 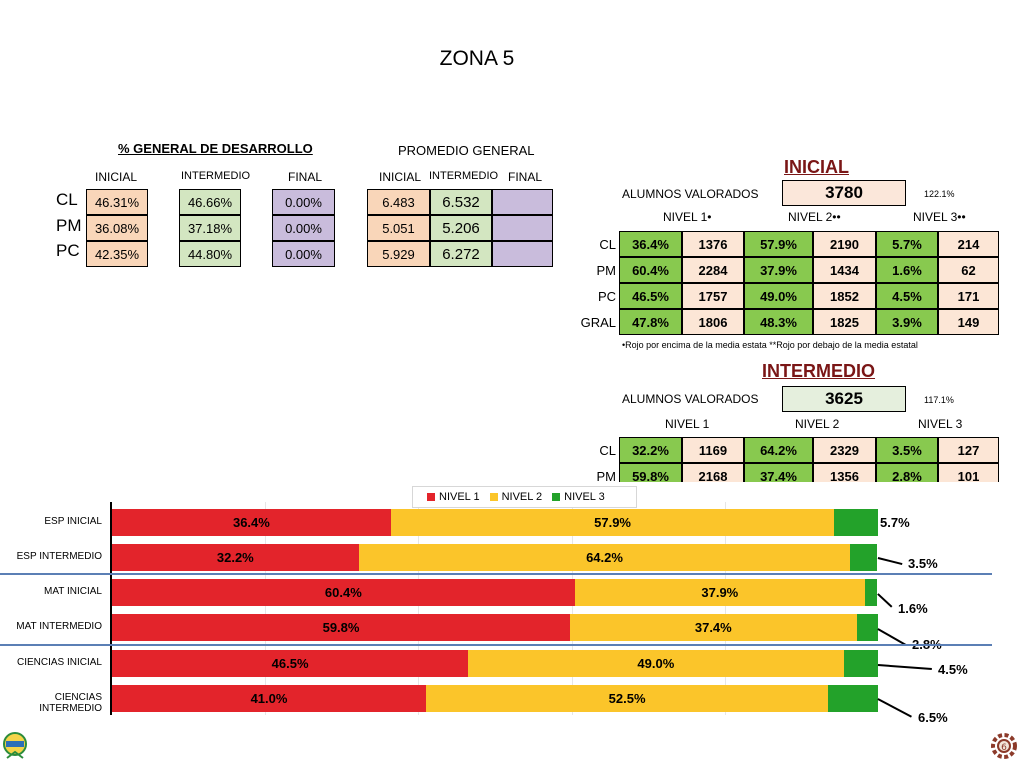 I want to click on bar-category-label: CIENCIAS INICIAL, so click(x=59, y=662).